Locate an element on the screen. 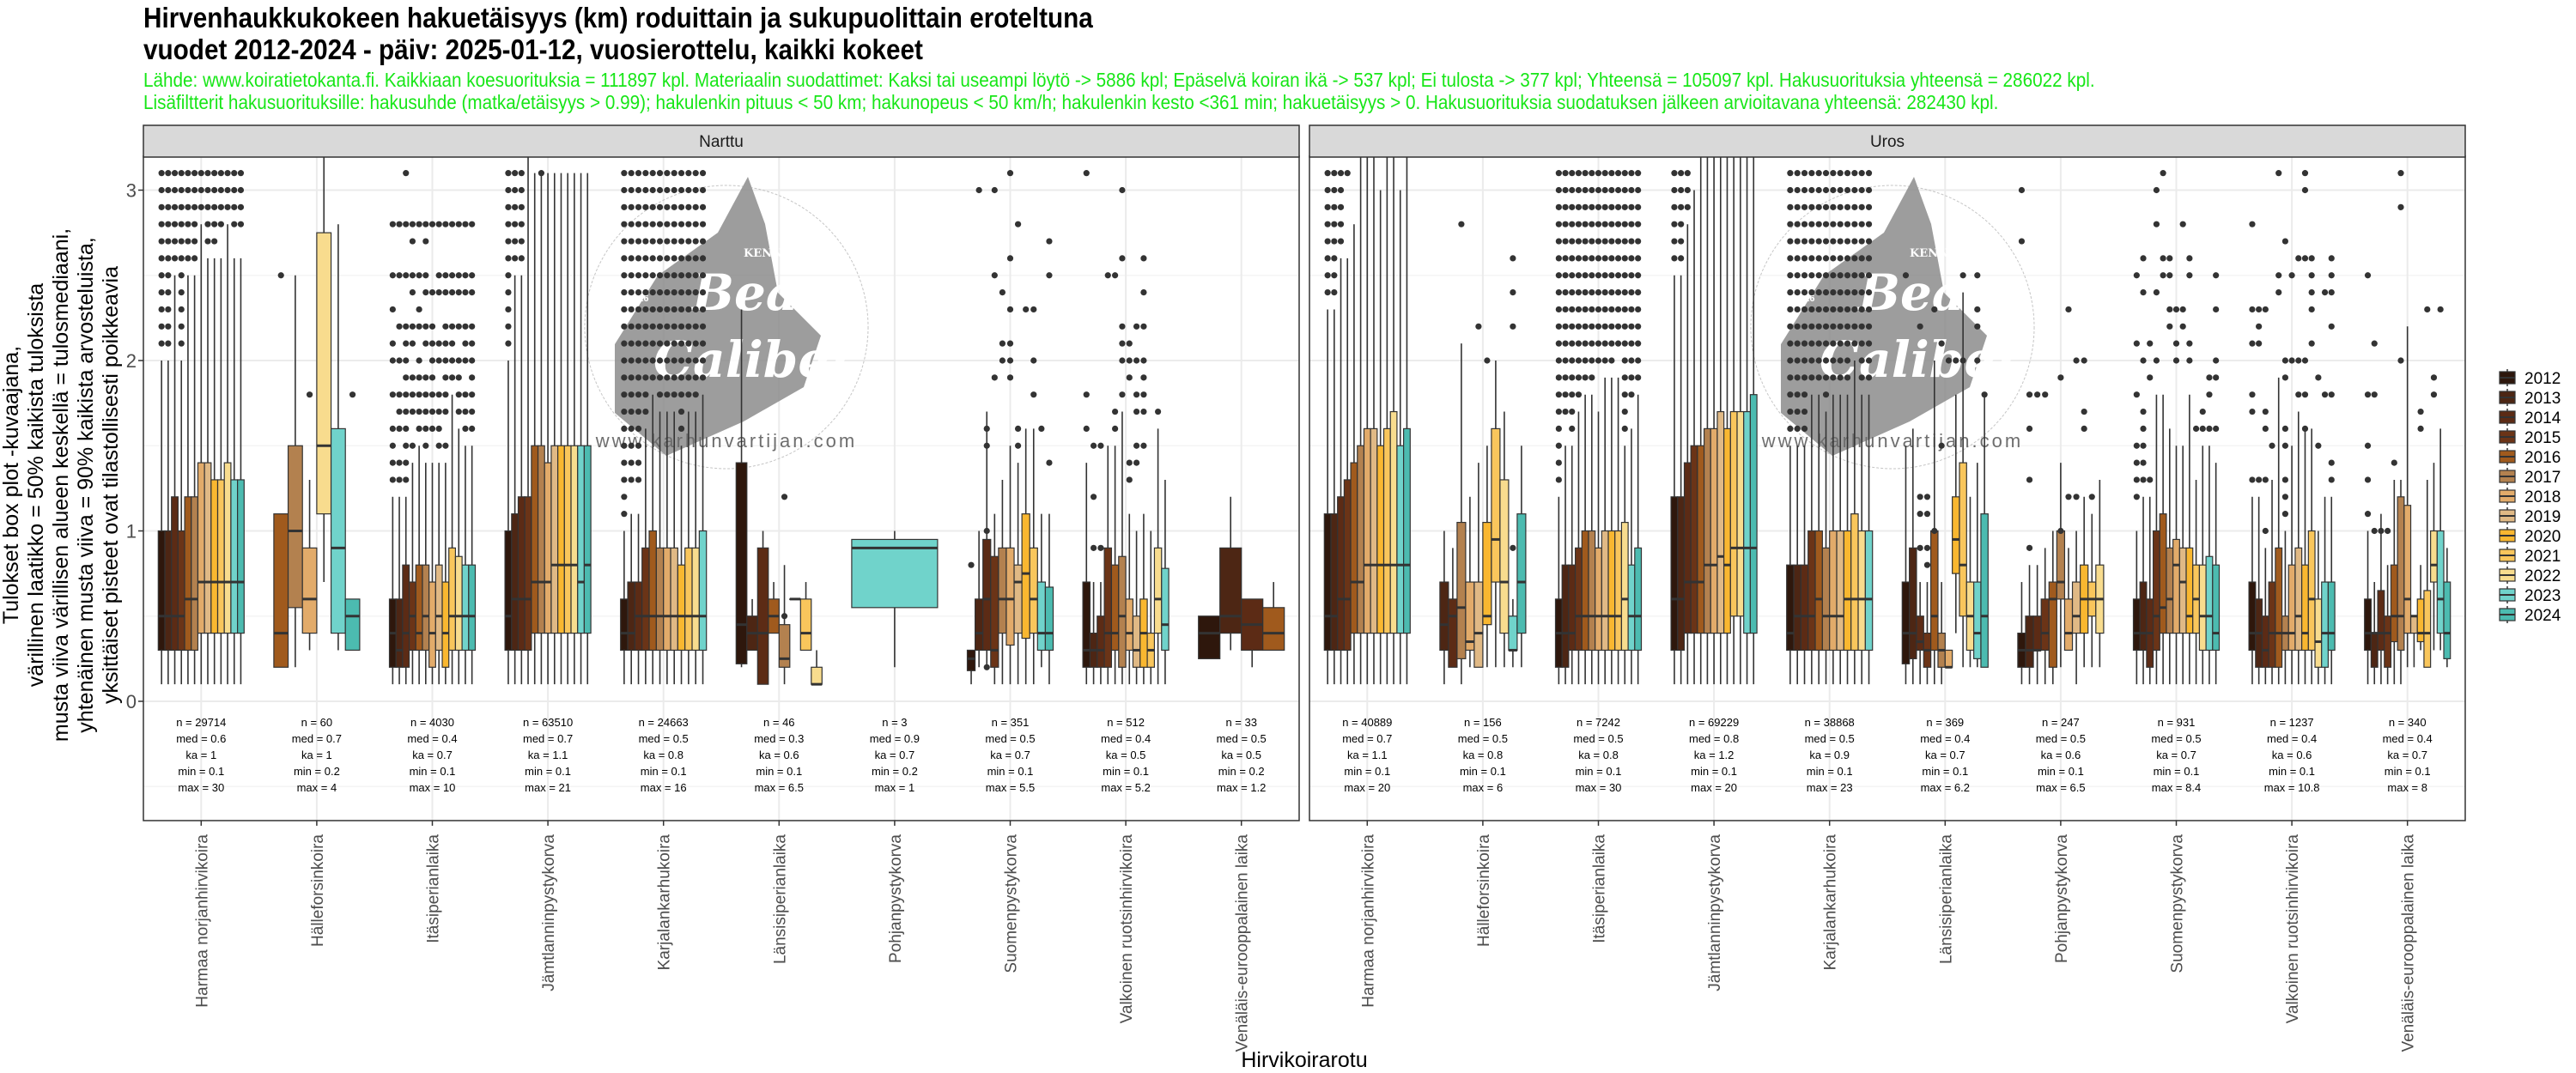  box-2017 is located at coordinates (2170, 470).